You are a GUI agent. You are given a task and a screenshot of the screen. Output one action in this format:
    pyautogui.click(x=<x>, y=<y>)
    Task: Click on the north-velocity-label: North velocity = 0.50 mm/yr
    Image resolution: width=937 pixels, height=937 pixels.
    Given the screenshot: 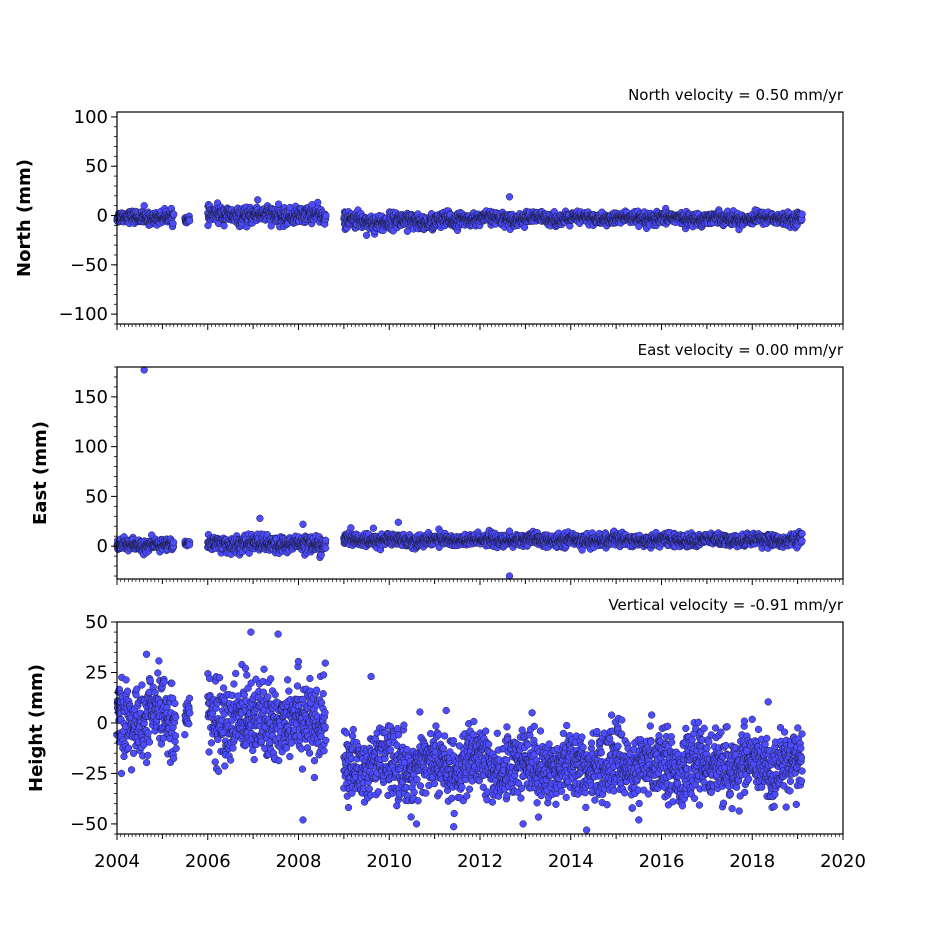 What is the action you would take?
    pyautogui.click(x=736, y=95)
    